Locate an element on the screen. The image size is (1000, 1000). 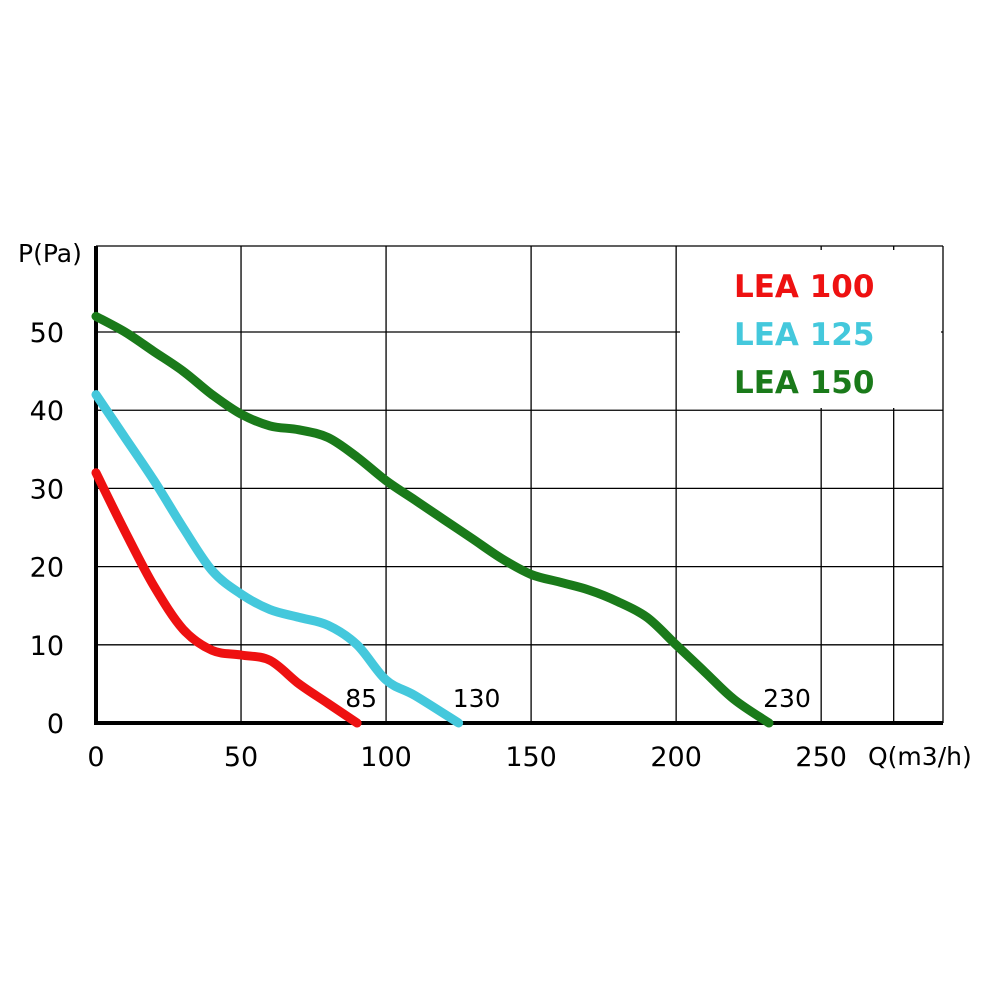
x-tick-label: 50 is located at coordinates (241, 757).